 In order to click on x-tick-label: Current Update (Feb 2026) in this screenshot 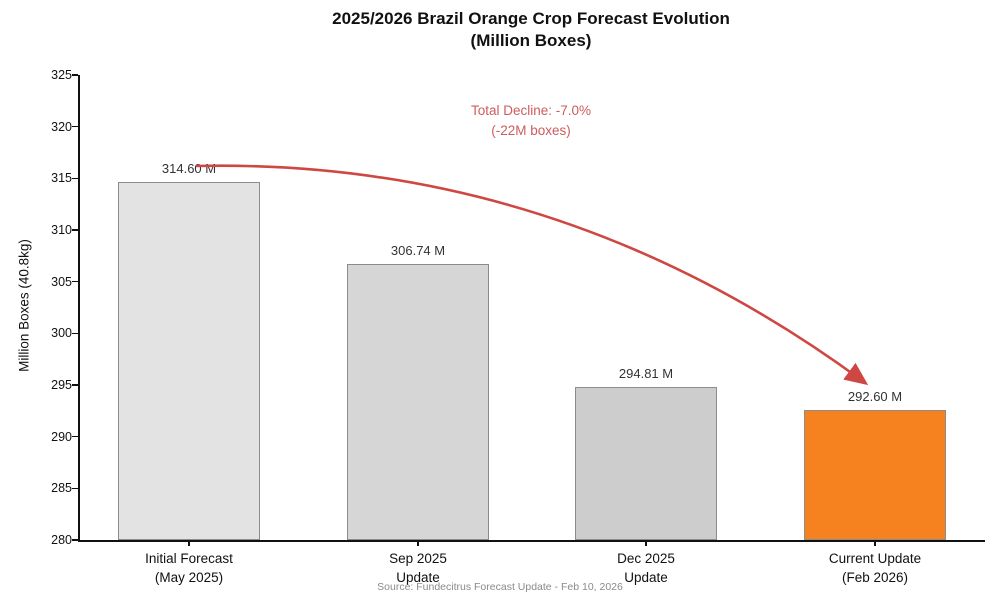, I will do `click(875, 568)`.